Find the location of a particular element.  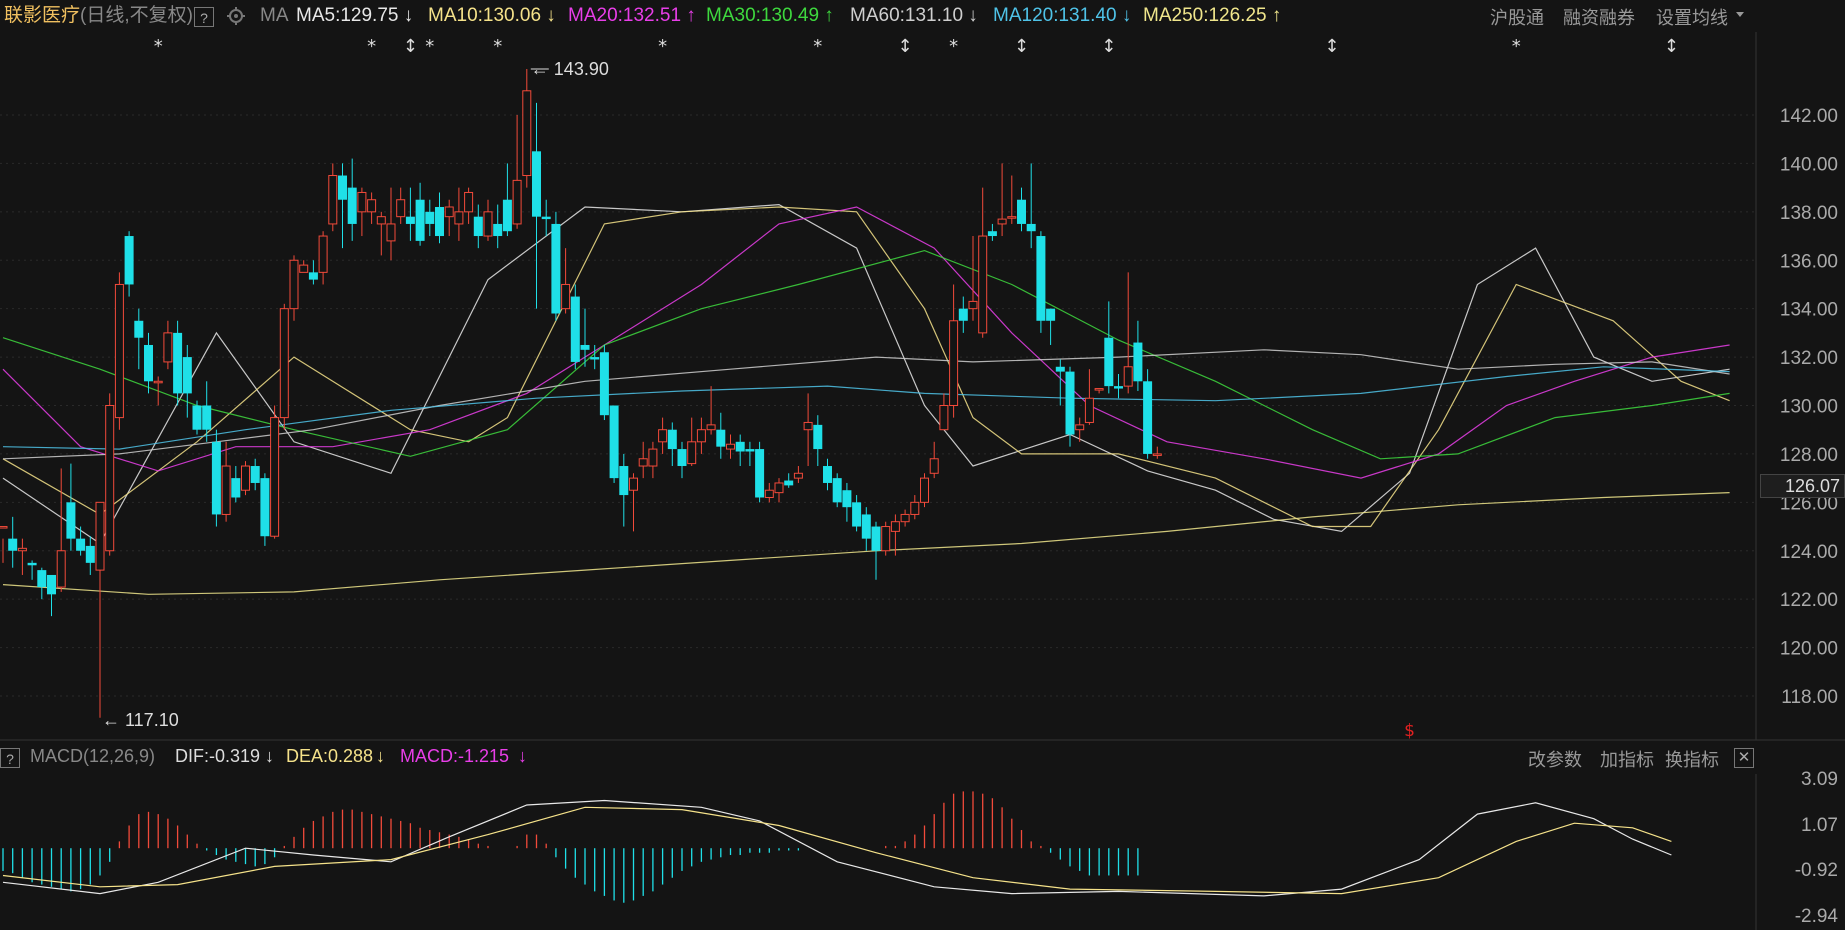

y-tick-label: 142.00 is located at coordinates (1809, 116).